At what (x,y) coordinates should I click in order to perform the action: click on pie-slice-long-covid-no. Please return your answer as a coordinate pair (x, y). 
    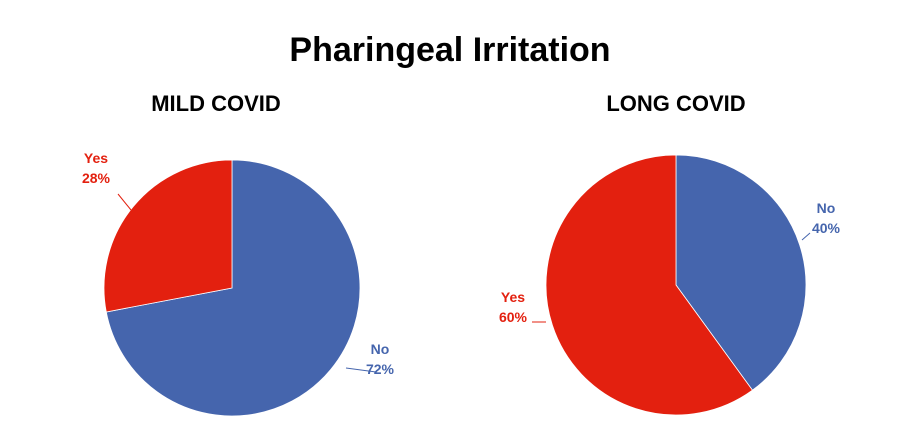
    Looking at the image, I should click on (741, 272).